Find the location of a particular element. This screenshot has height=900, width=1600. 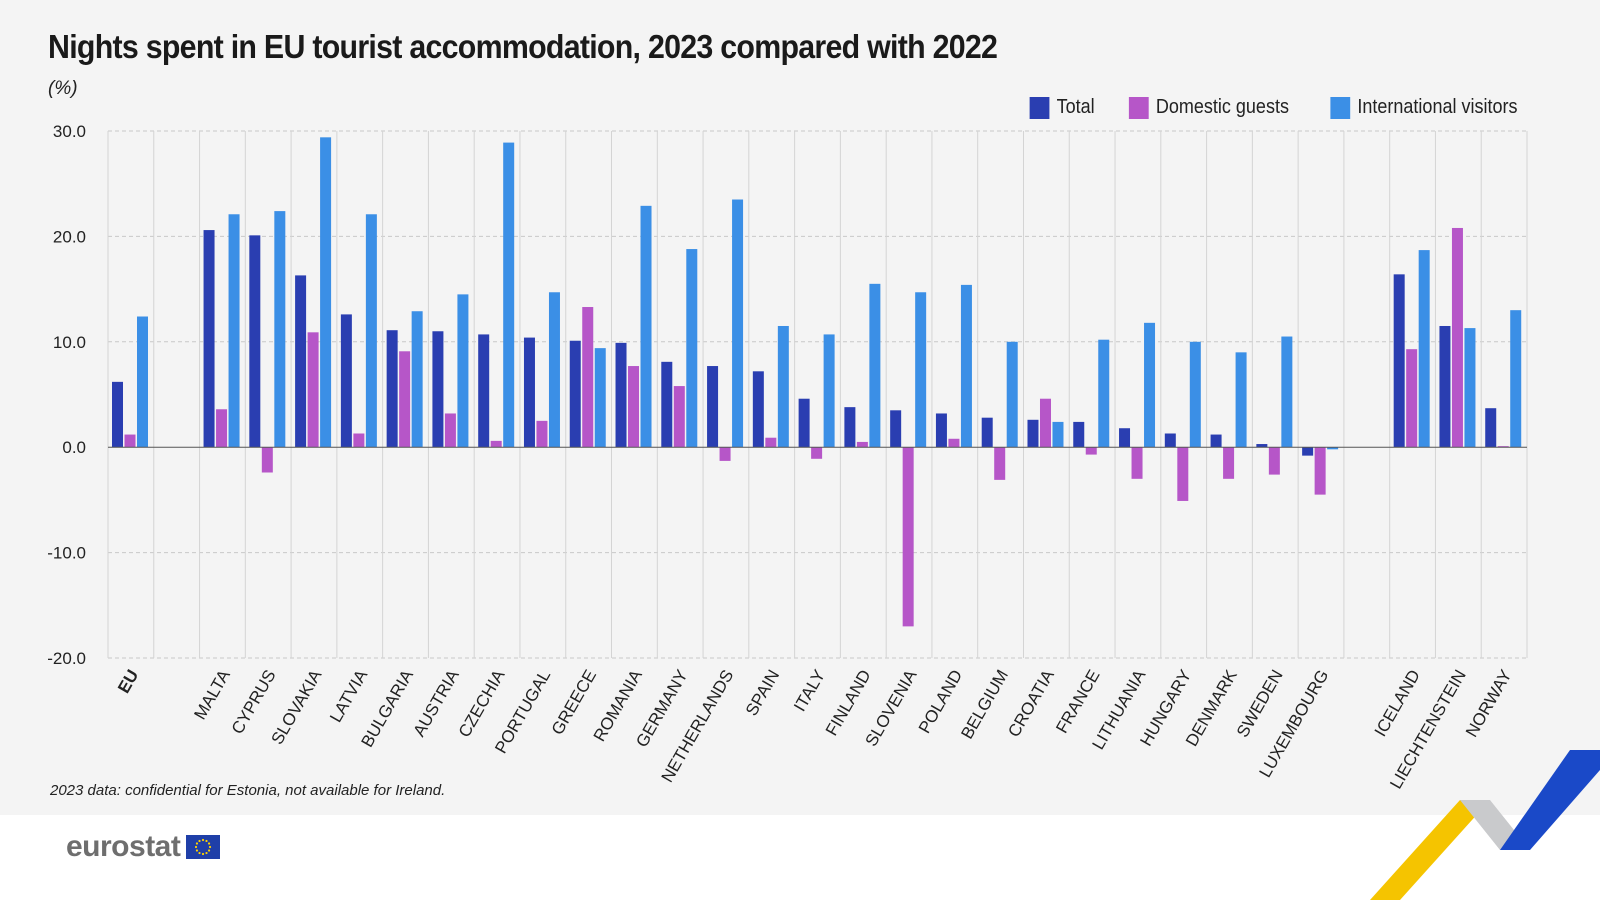

x-tick-label: MALTA is located at coordinates (212, 694).